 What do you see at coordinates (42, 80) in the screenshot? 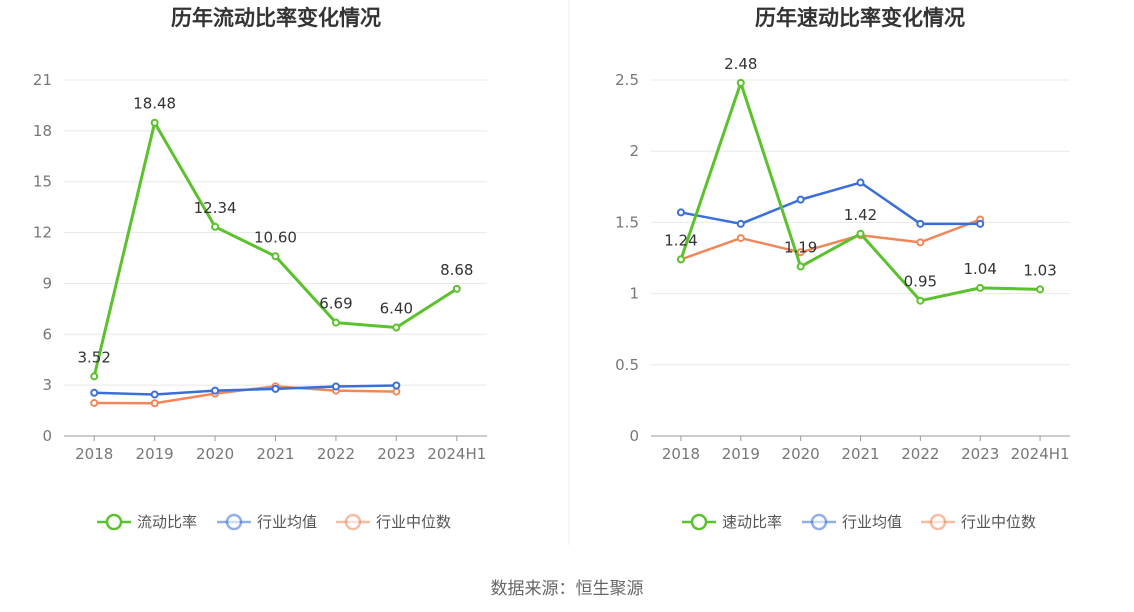
I see `y-tick-label: 21` at bounding box center [42, 80].